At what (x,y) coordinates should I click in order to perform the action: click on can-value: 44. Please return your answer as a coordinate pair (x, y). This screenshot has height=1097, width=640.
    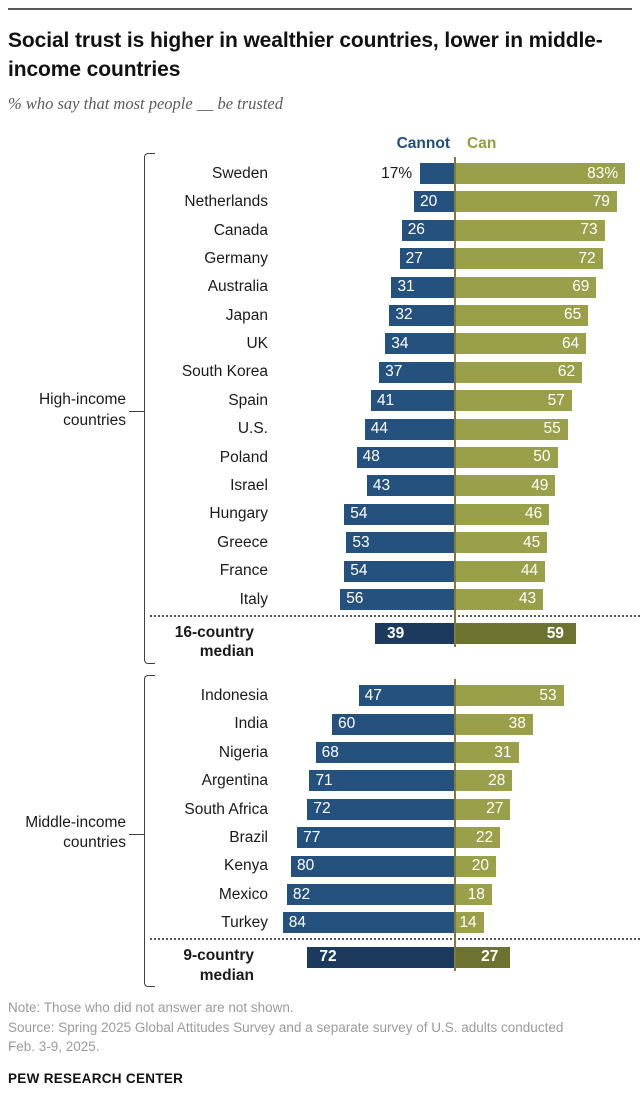
    Looking at the image, I should click on (529, 570).